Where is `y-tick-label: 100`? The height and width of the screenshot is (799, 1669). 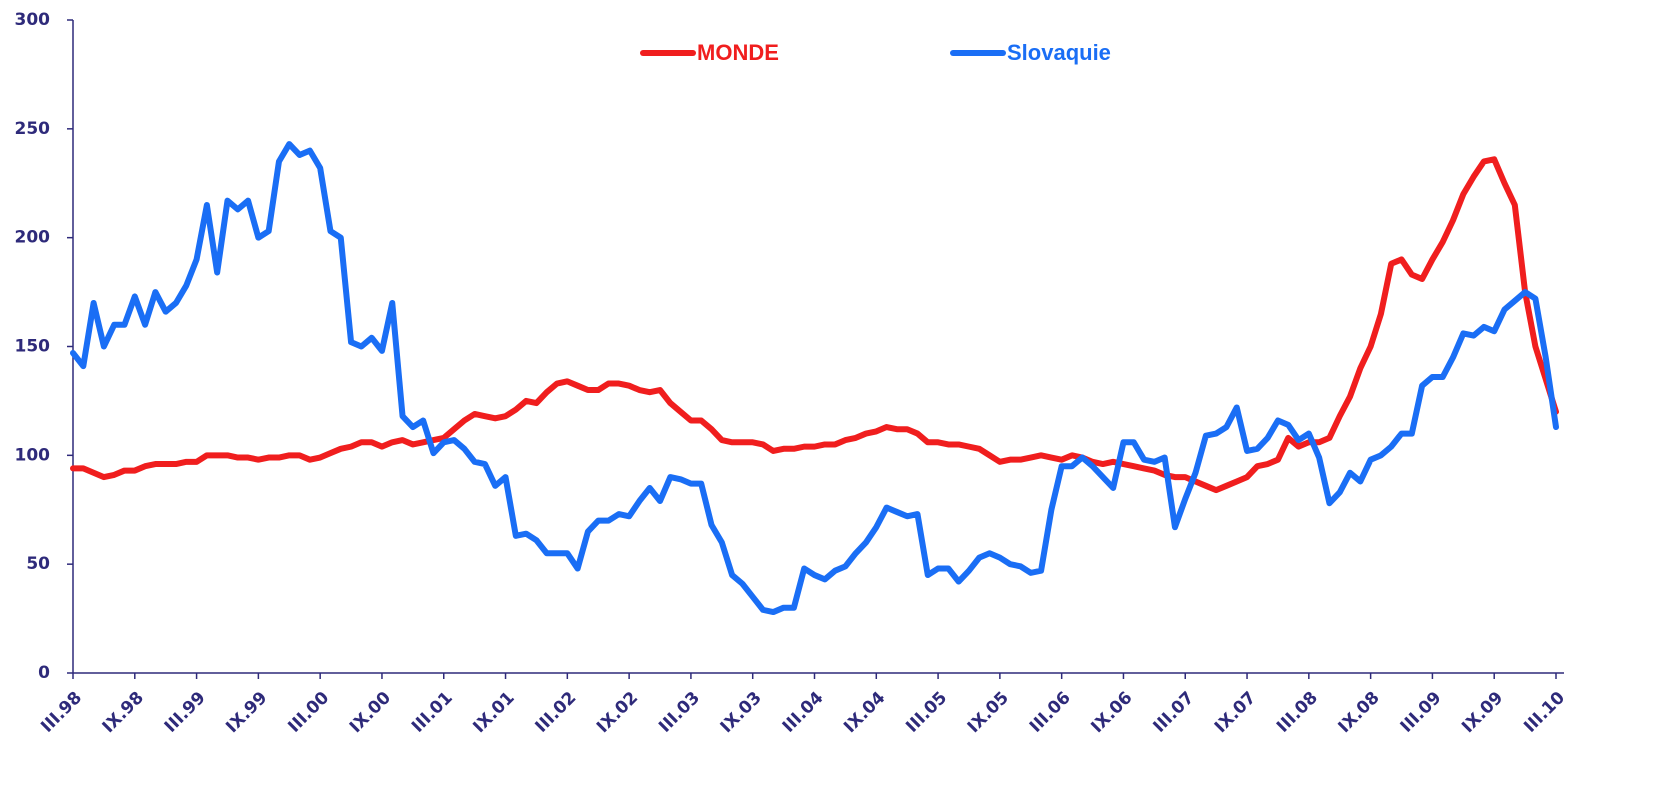
y-tick-label: 100 is located at coordinates (33, 455).